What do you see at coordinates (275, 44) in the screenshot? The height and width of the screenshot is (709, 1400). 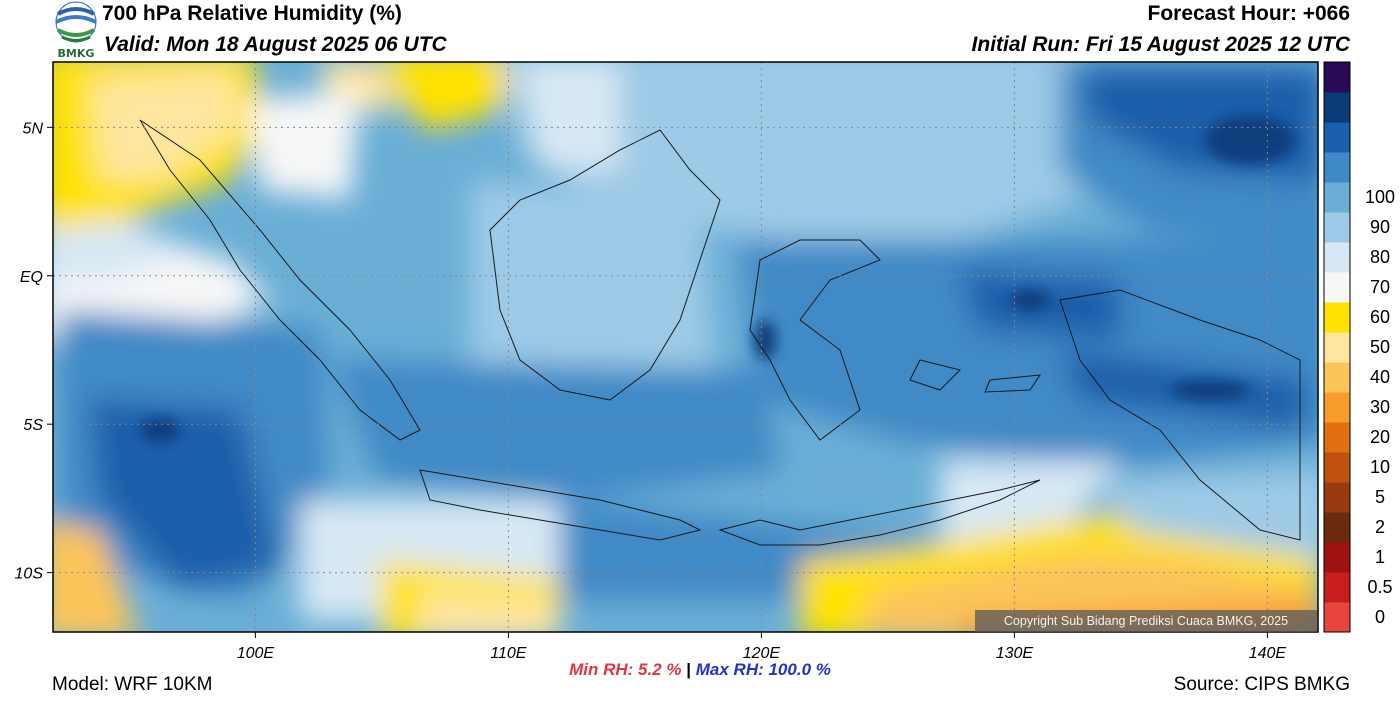 I see `valid-time: Valid: Mon 18 August 2025 06 UTC` at bounding box center [275, 44].